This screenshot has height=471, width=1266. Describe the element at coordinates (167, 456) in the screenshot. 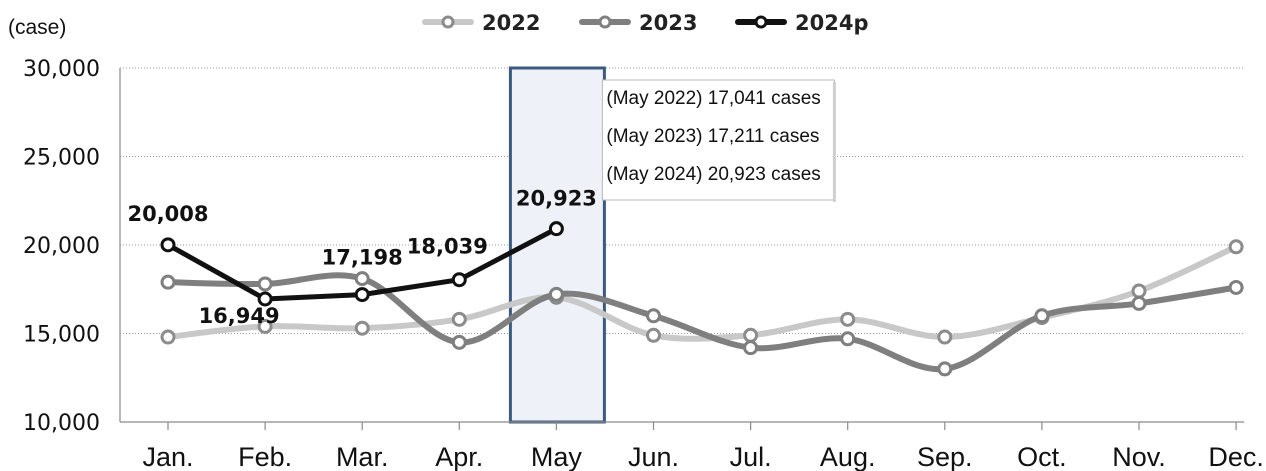

I see `x-tick-label: Jan.` at that location.